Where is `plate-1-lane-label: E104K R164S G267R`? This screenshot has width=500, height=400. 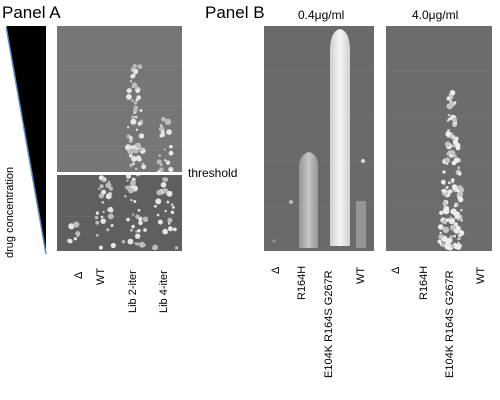
plate-1-lane-label: E104K R164S G267R is located at coordinates (329, 324).